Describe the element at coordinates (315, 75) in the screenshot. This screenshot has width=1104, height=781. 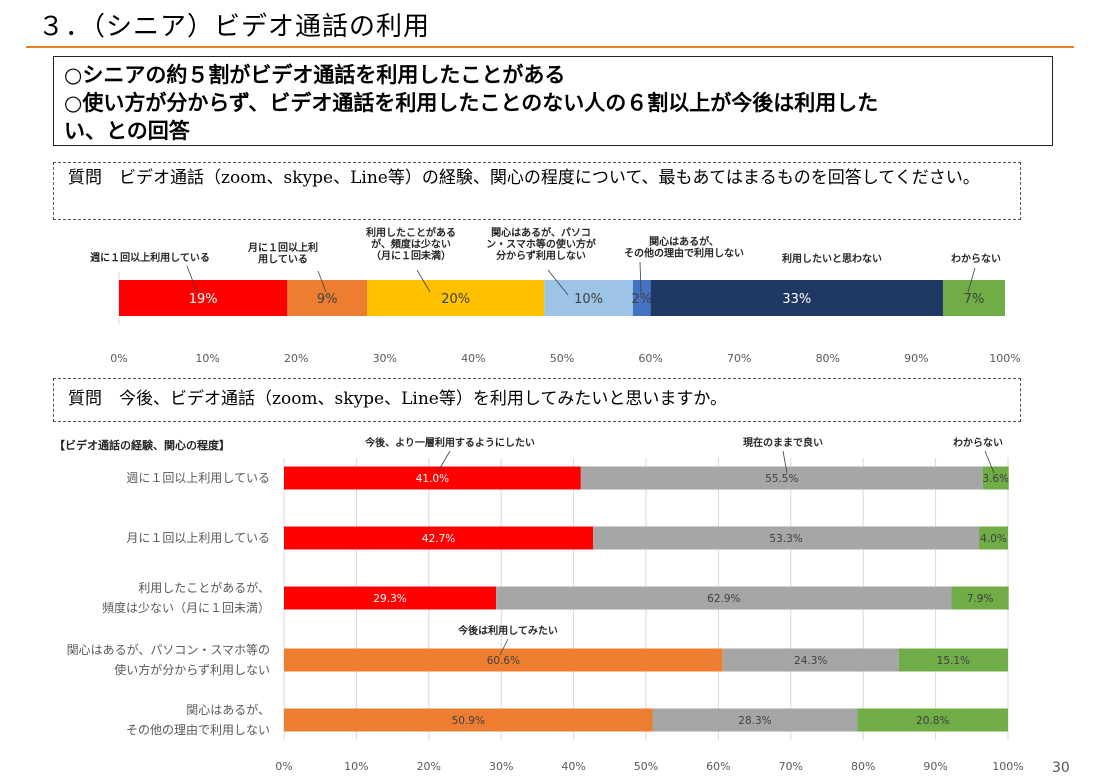
I see `summary-line-1: ○シニアの約５割がビデオ通話を利用したことがある` at that location.